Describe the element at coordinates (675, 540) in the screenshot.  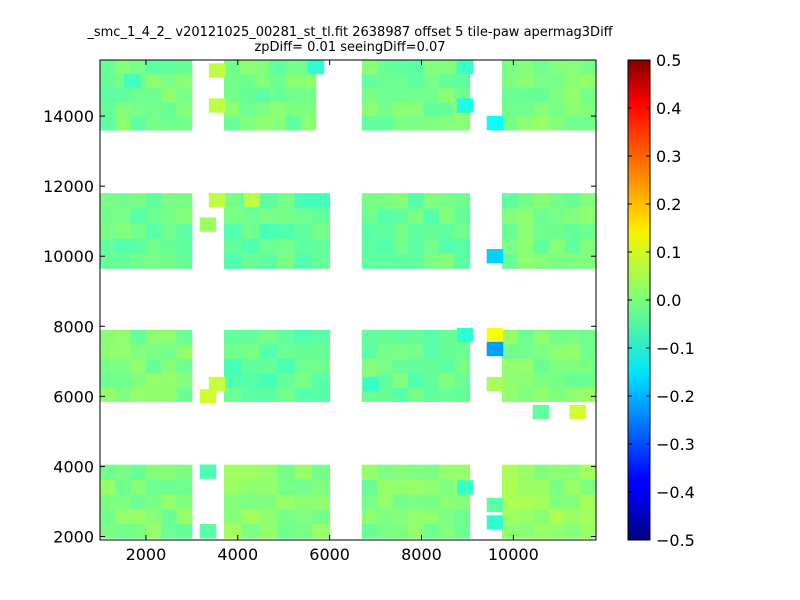
I see `colorbar-tick-label: −0.5` at that location.